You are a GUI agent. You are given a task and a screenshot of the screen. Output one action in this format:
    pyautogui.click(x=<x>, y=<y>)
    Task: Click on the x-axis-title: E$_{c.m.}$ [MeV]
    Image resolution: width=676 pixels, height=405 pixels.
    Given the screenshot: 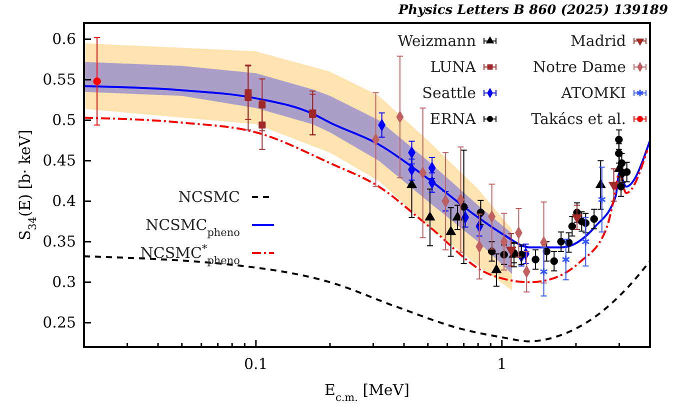 What is the action you would take?
    pyautogui.click(x=367, y=392)
    